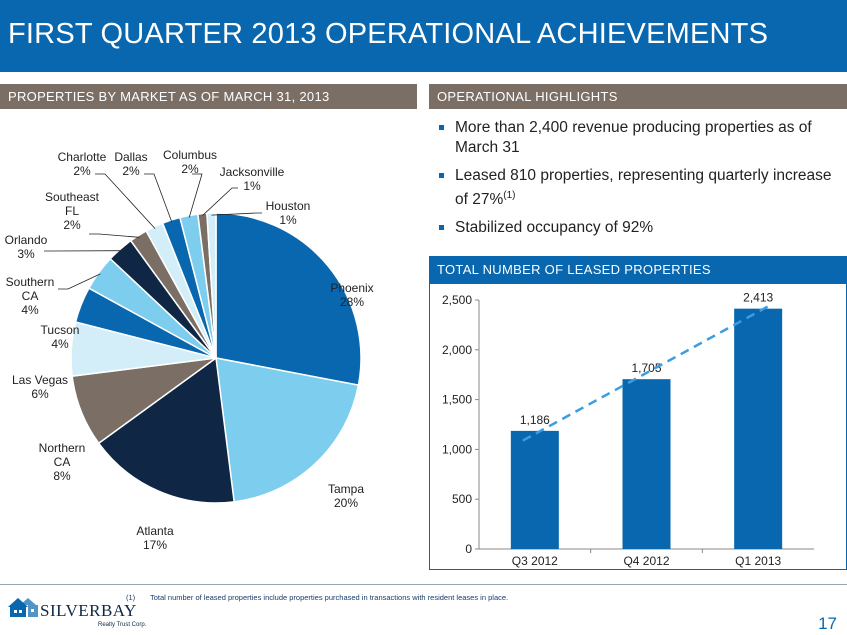 The height and width of the screenshot is (635, 847). I want to click on bar-value-label: 1,705, so click(646, 368).